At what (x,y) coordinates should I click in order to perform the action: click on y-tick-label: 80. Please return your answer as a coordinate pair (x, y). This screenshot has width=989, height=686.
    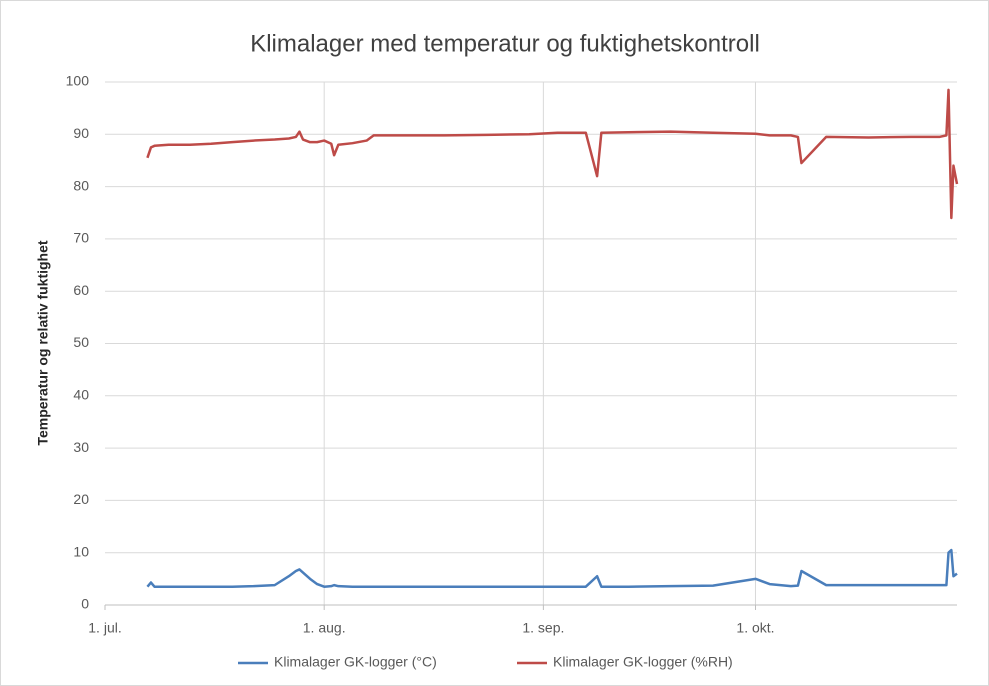
    Looking at the image, I should click on (81, 185).